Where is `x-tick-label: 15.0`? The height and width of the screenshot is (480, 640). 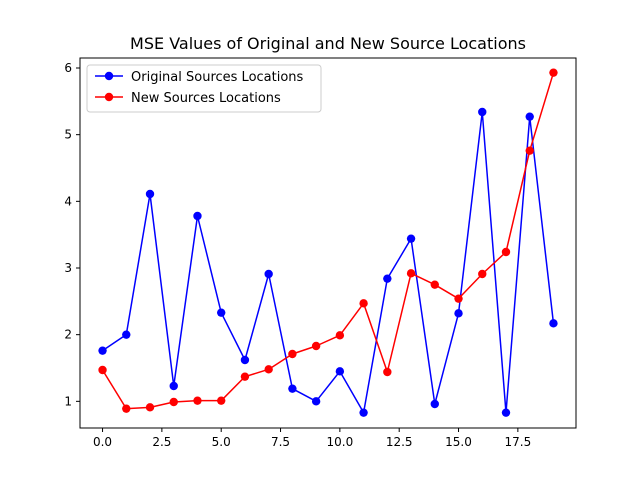
x-tick-label: 15.0 is located at coordinates (458, 442).